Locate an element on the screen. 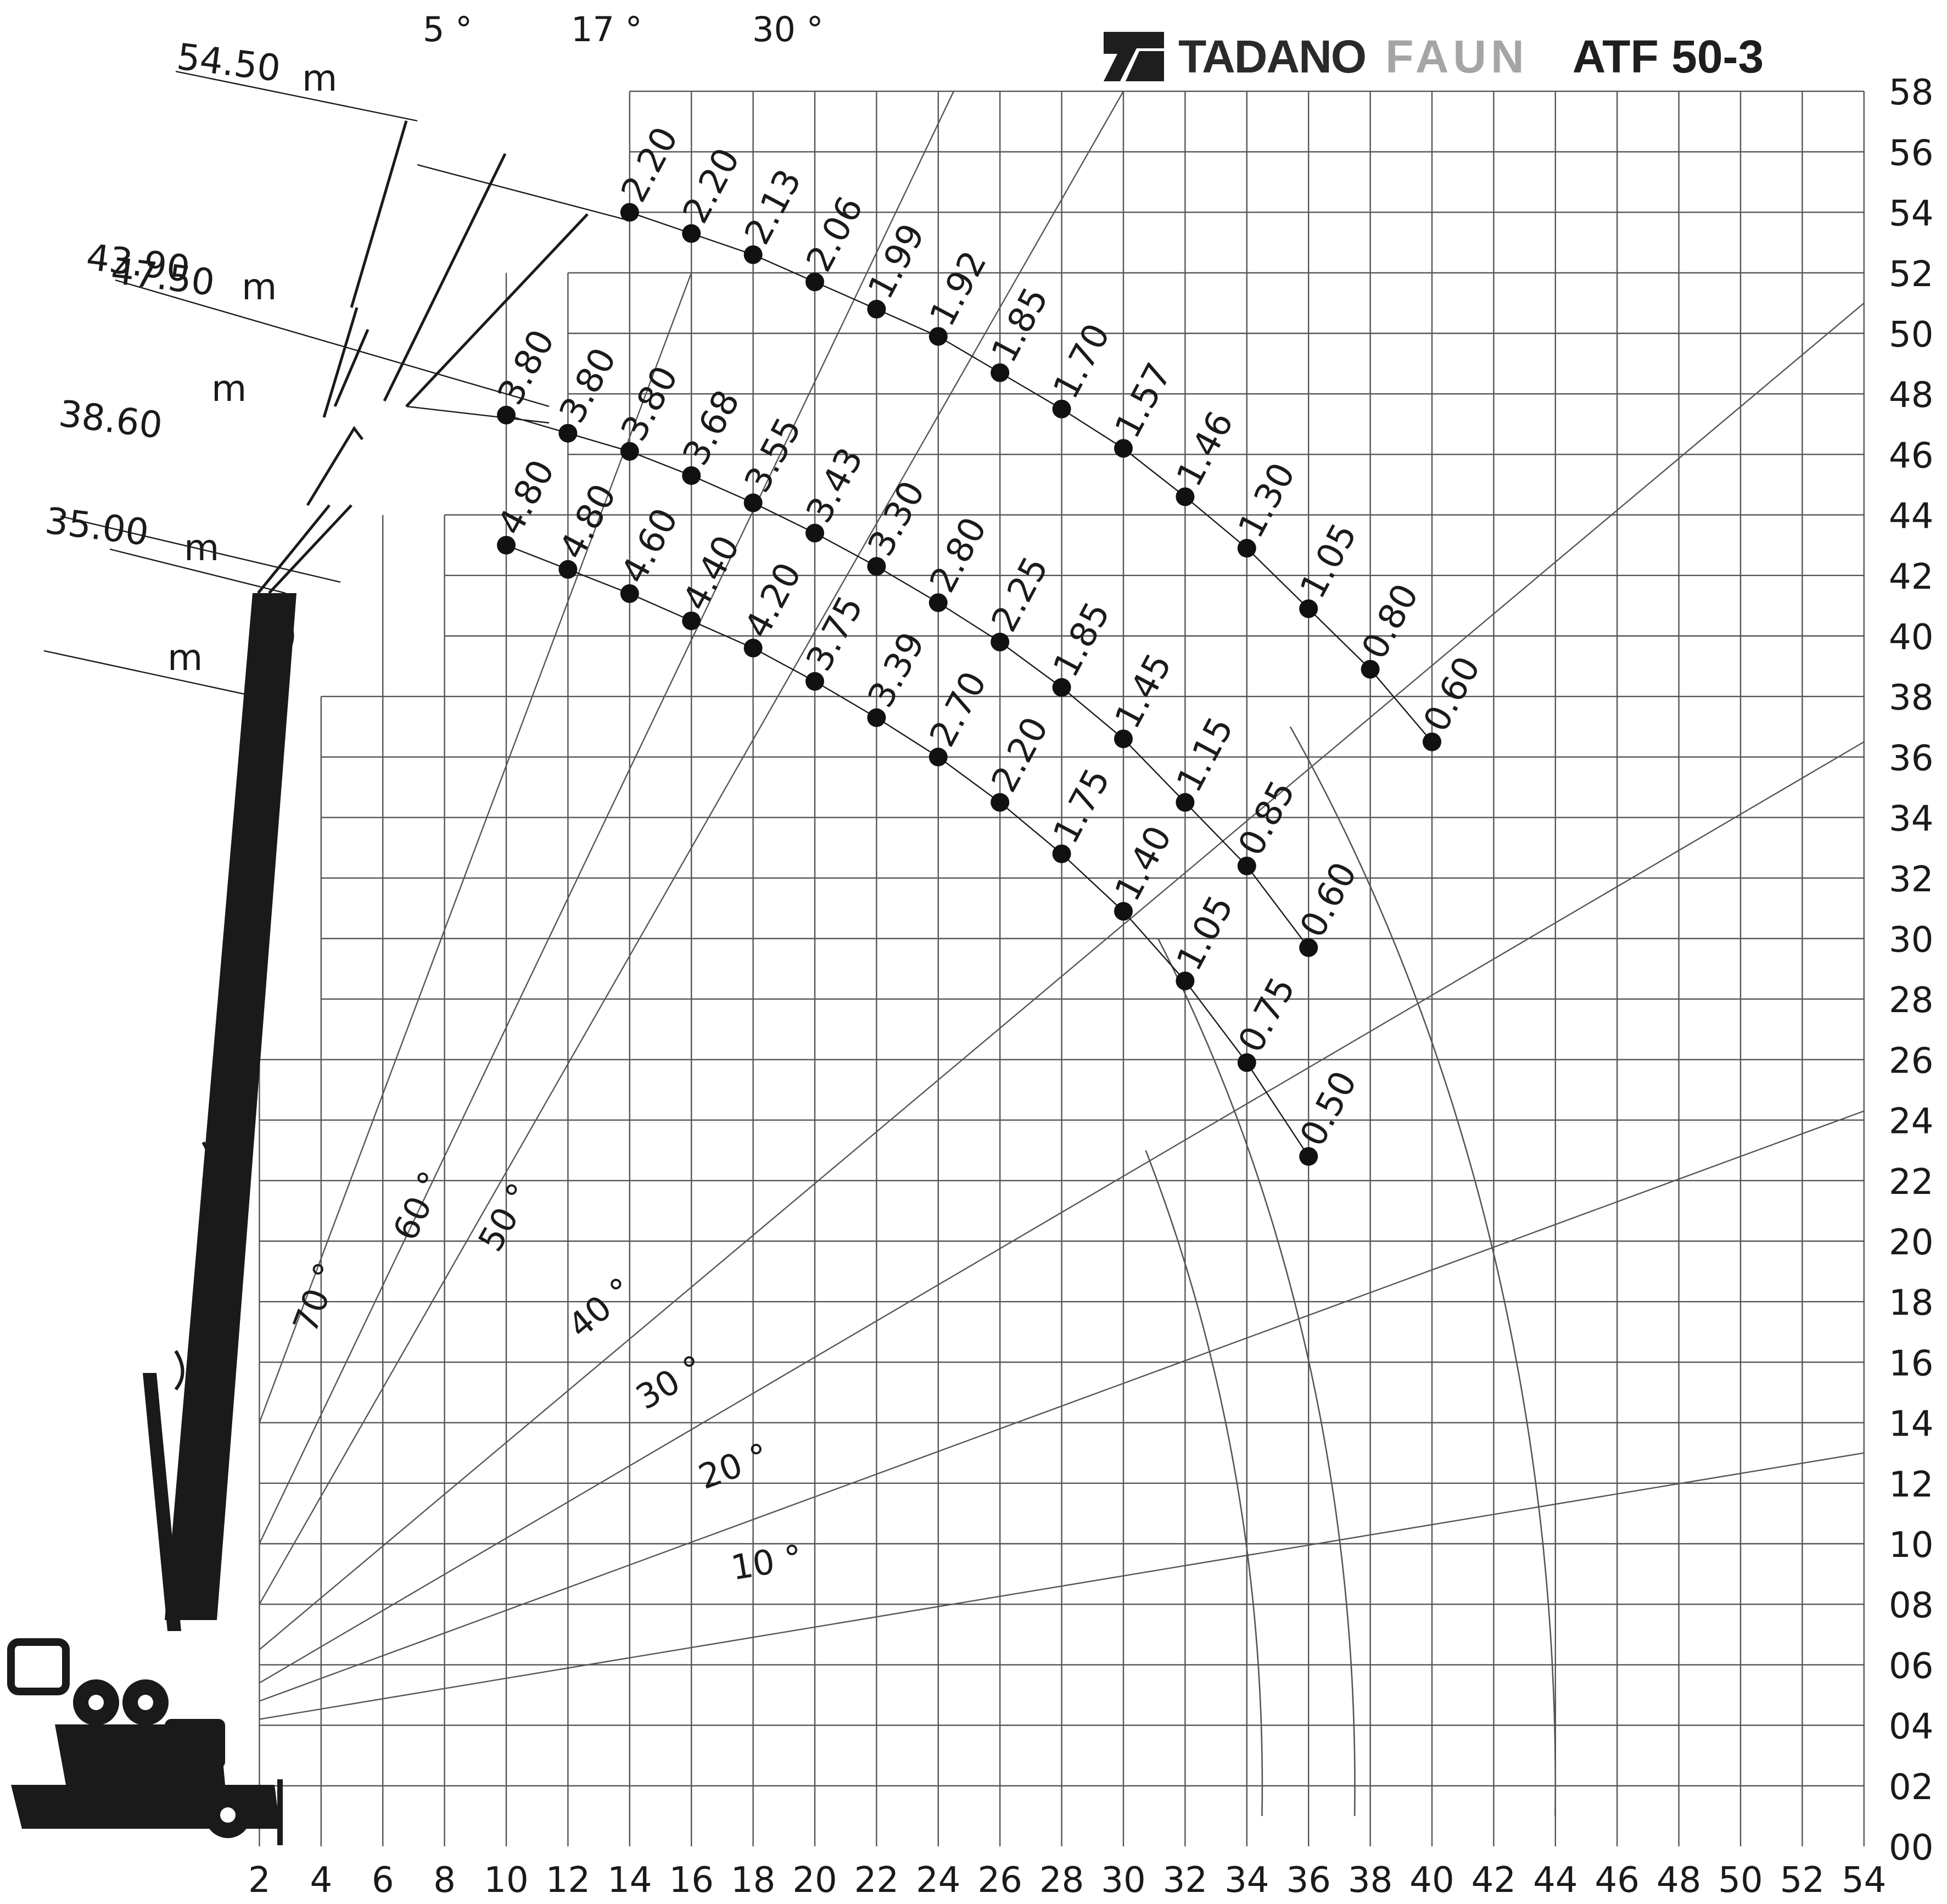 This screenshot has width=1947, height=1904. y-tick-label: 56 is located at coordinates (1911, 153).